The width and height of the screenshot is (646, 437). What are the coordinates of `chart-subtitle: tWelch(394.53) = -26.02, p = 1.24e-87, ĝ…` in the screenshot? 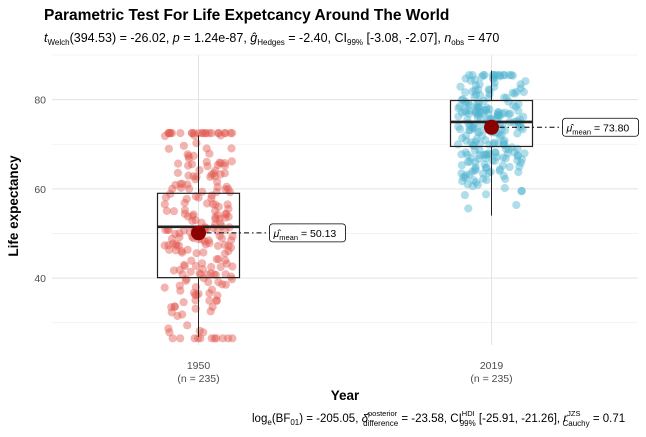 It's located at (271, 39).